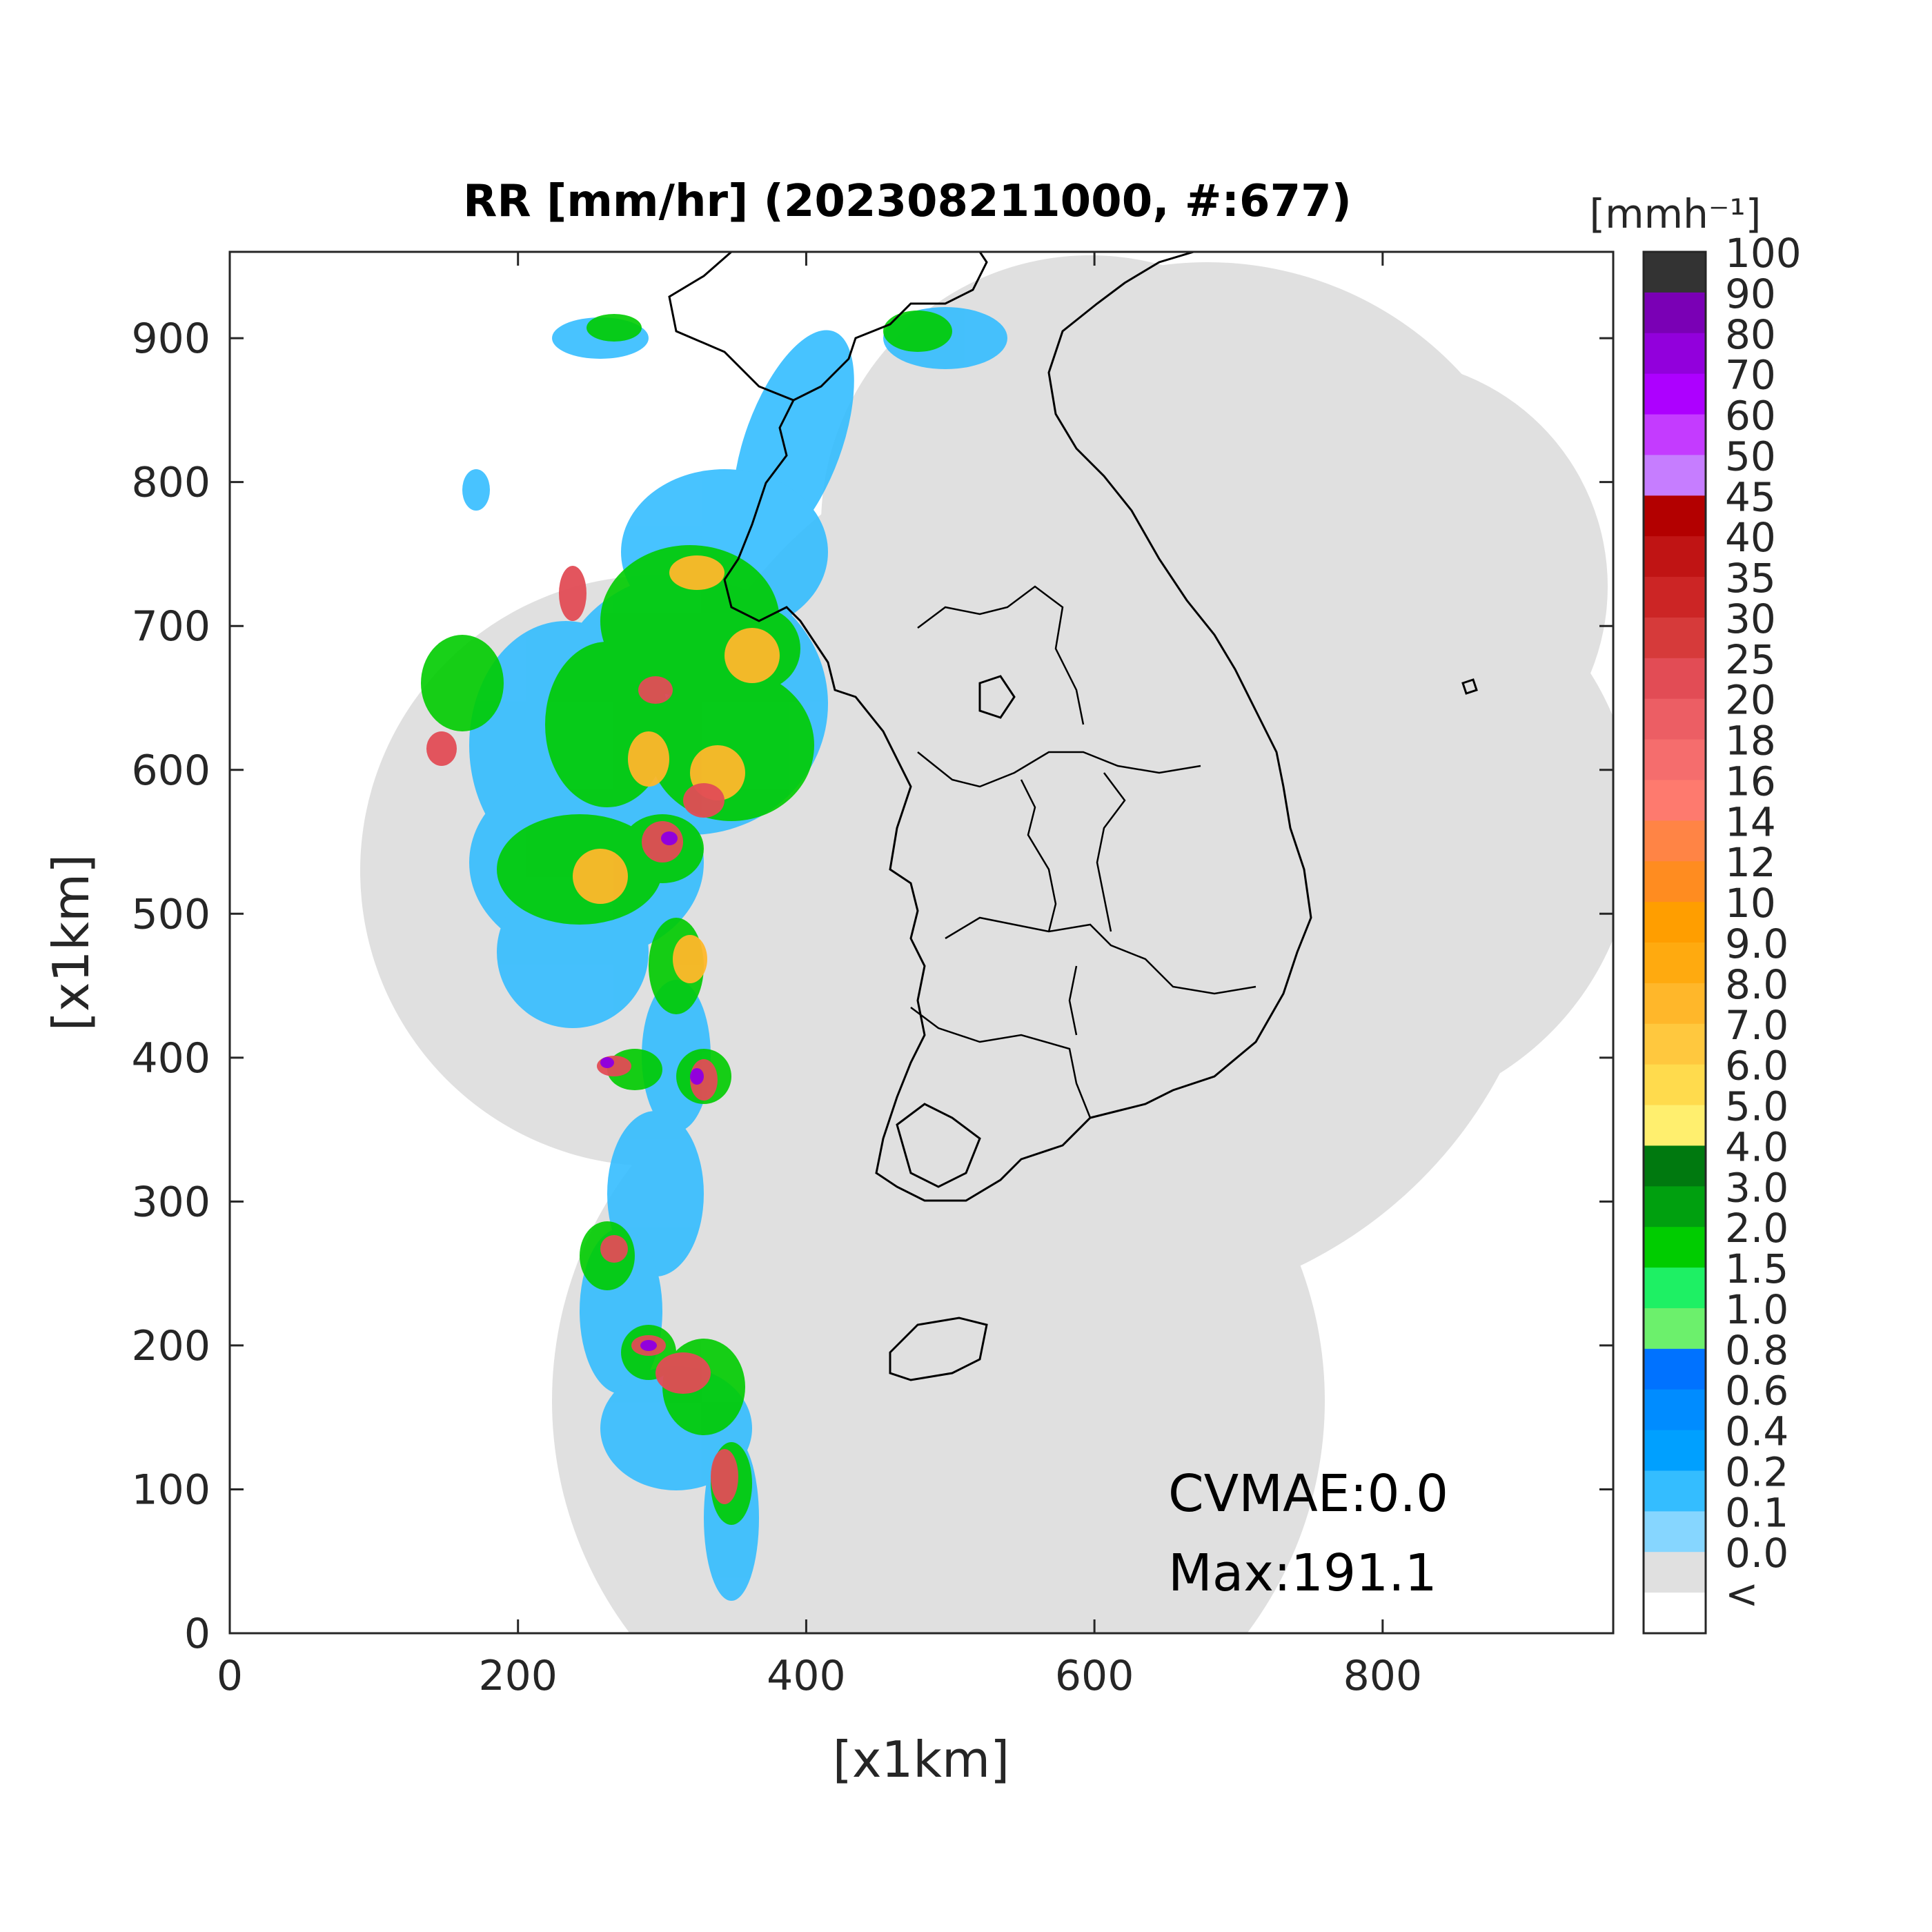 The image size is (1932, 1932). I want to click on cvmae-annotation: CVMAE:0.0, so click(1308, 1494).